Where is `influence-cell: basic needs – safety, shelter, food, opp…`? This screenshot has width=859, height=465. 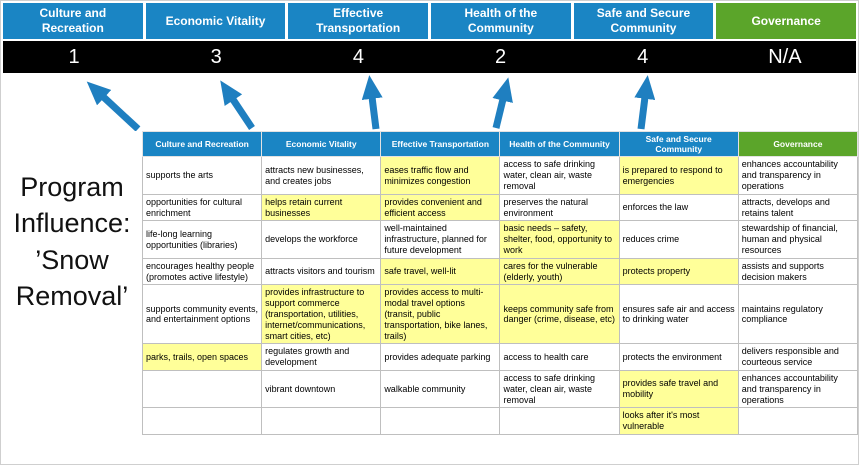
influence-cell: basic needs – safety, shelter, food, opp… is located at coordinates (559, 239).